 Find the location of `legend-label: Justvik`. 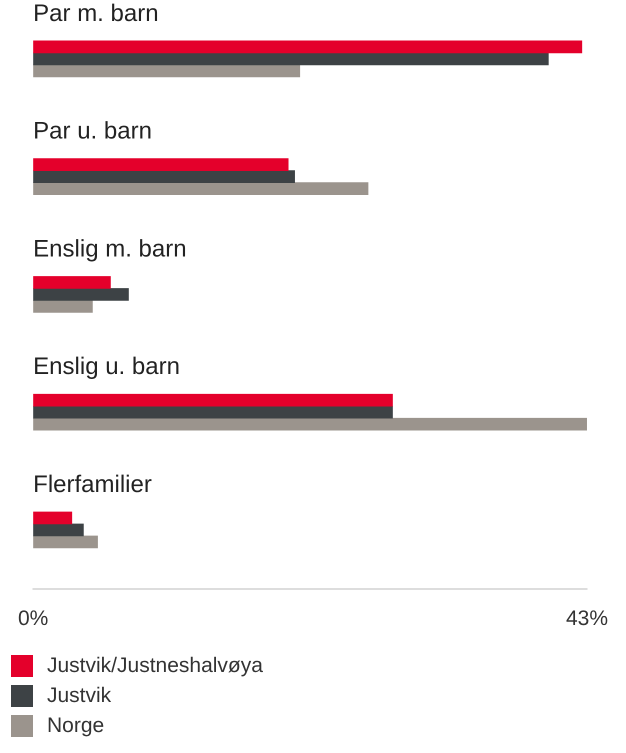

legend-label: Justvik is located at coordinates (79, 696).